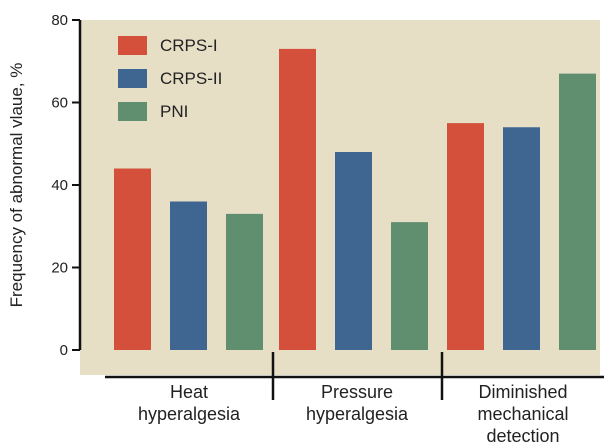  I want to click on y-tick-label: 40, so click(59, 185).